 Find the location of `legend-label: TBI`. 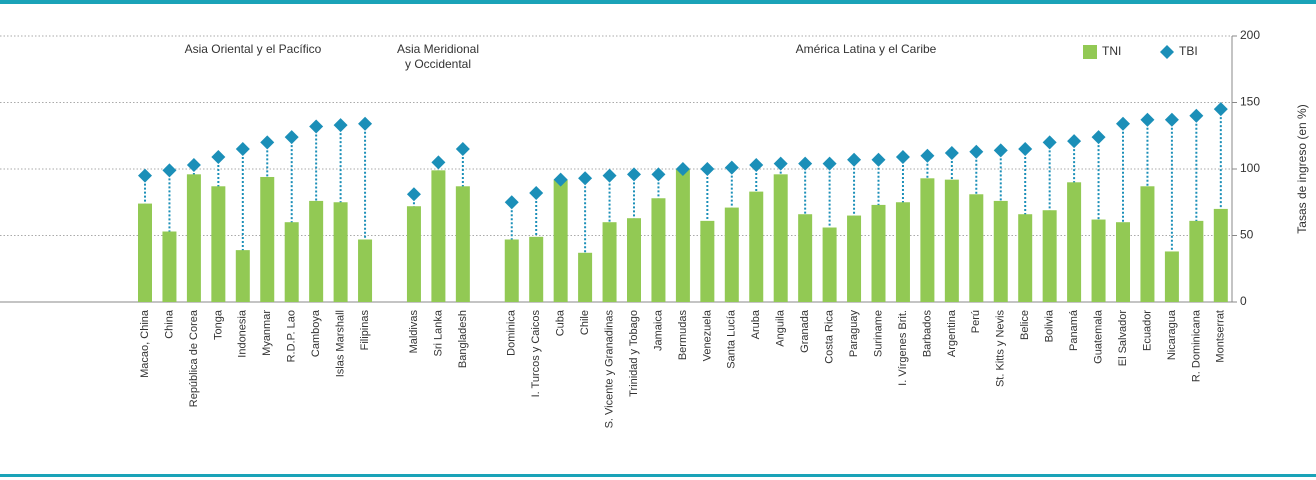

legend-label: TBI is located at coordinates (1188, 51).